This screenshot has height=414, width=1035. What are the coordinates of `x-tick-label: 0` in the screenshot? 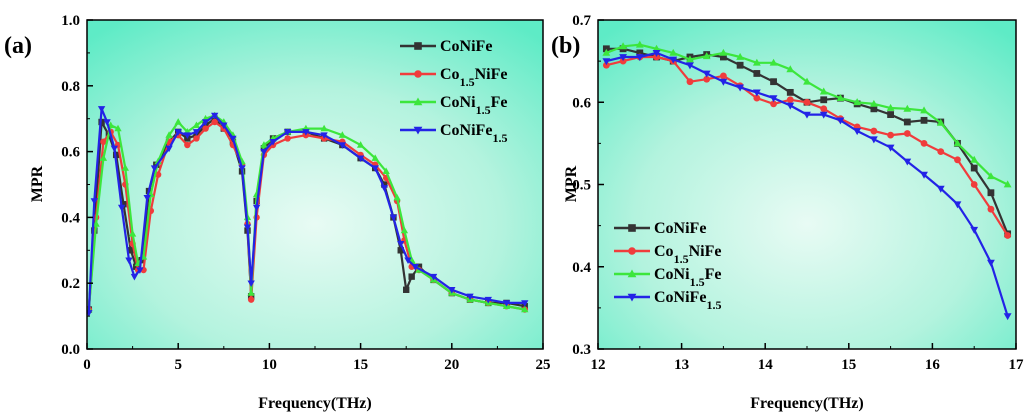 It's located at (87, 365).